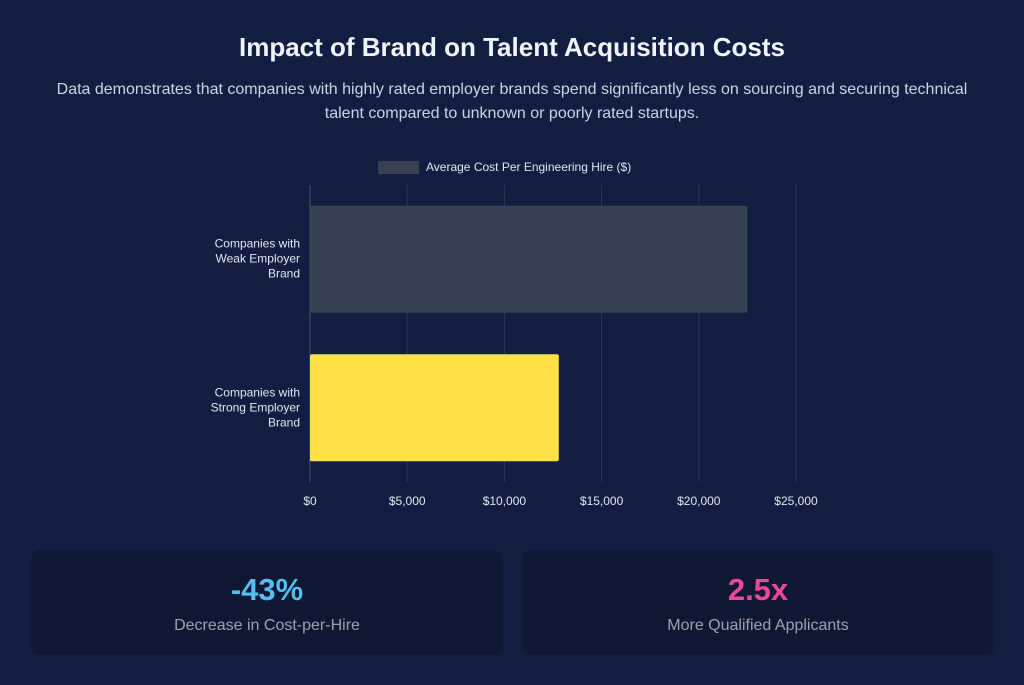 The height and width of the screenshot is (685, 1024). I want to click on y-tick-label: Companies with Weak Employer Brand, so click(257, 258).